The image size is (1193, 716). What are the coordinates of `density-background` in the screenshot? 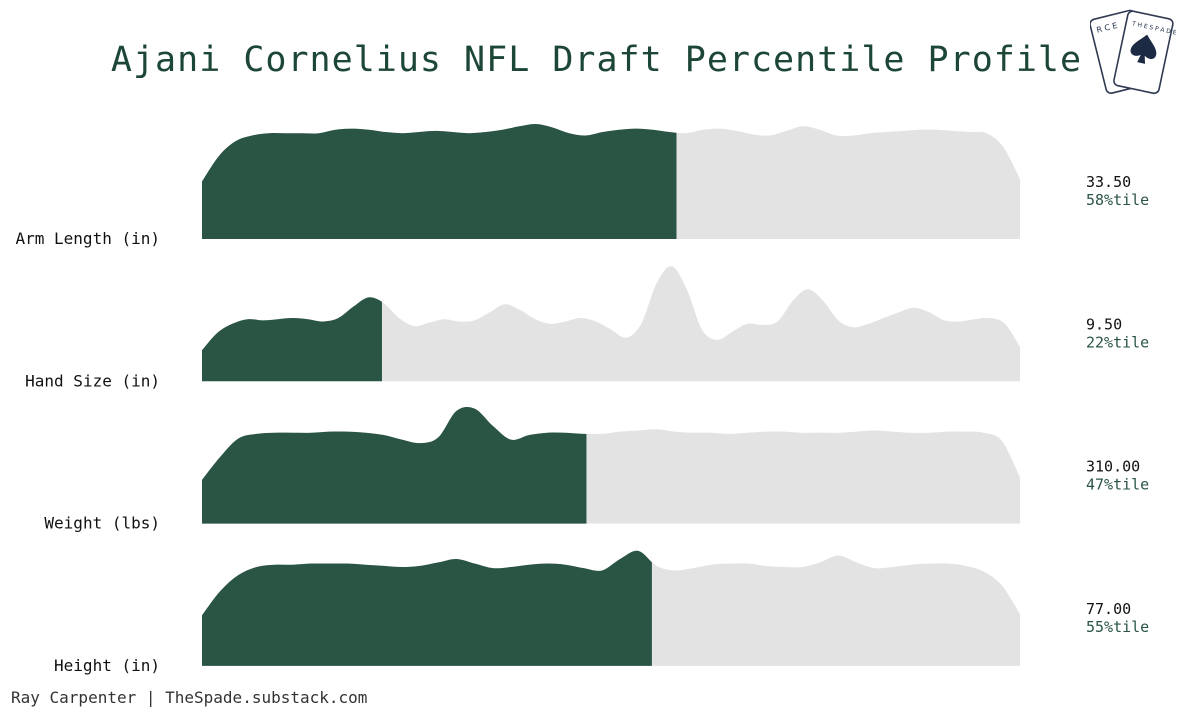 It's located at (611, 324).